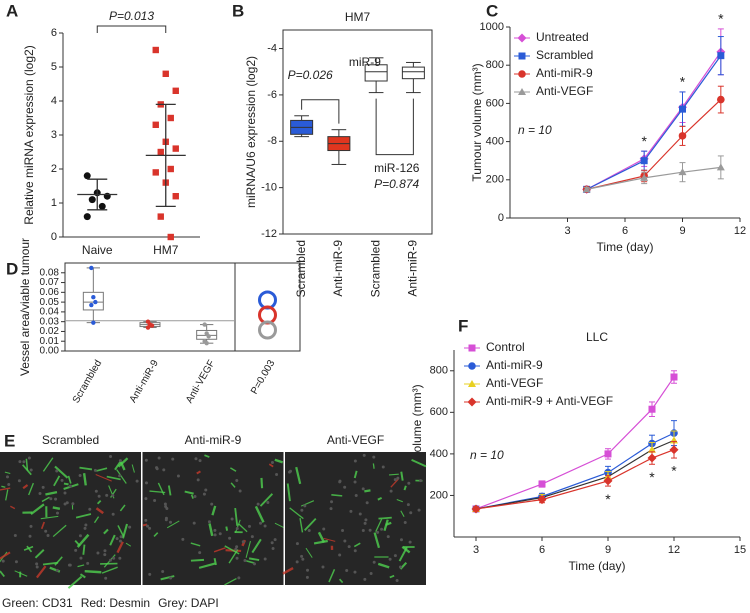 The height and width of the screenshot is (613, 750). What do you see at coordinates (413, 268) in the screenshot?
I see `x-tick-label: Anti-miR-9` at bounding box center [413, 268].